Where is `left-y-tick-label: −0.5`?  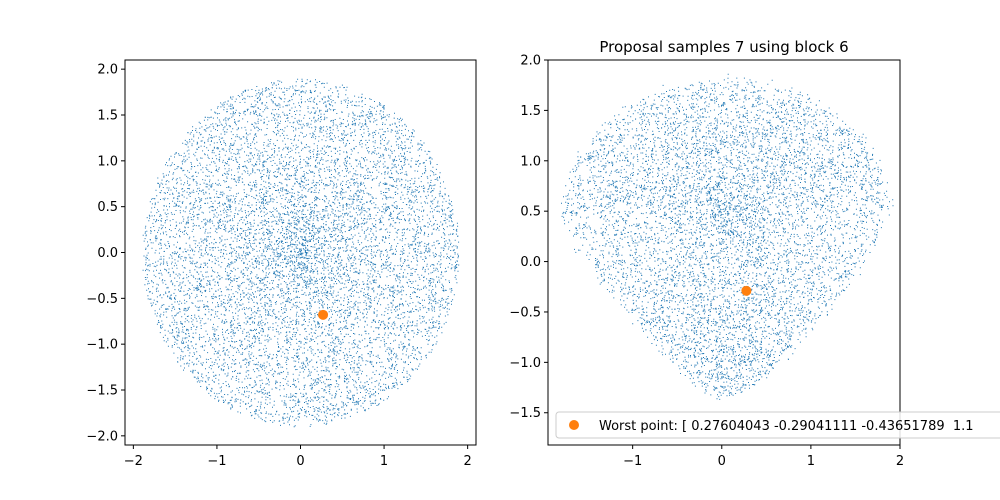
left-y-tick-label: −0.5 is located at coordinates (102, 299).